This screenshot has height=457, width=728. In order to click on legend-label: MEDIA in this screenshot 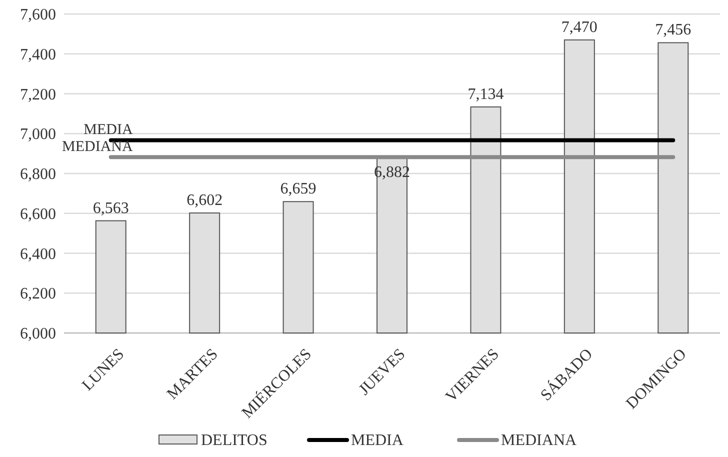, I will do `click(377, 440)`.